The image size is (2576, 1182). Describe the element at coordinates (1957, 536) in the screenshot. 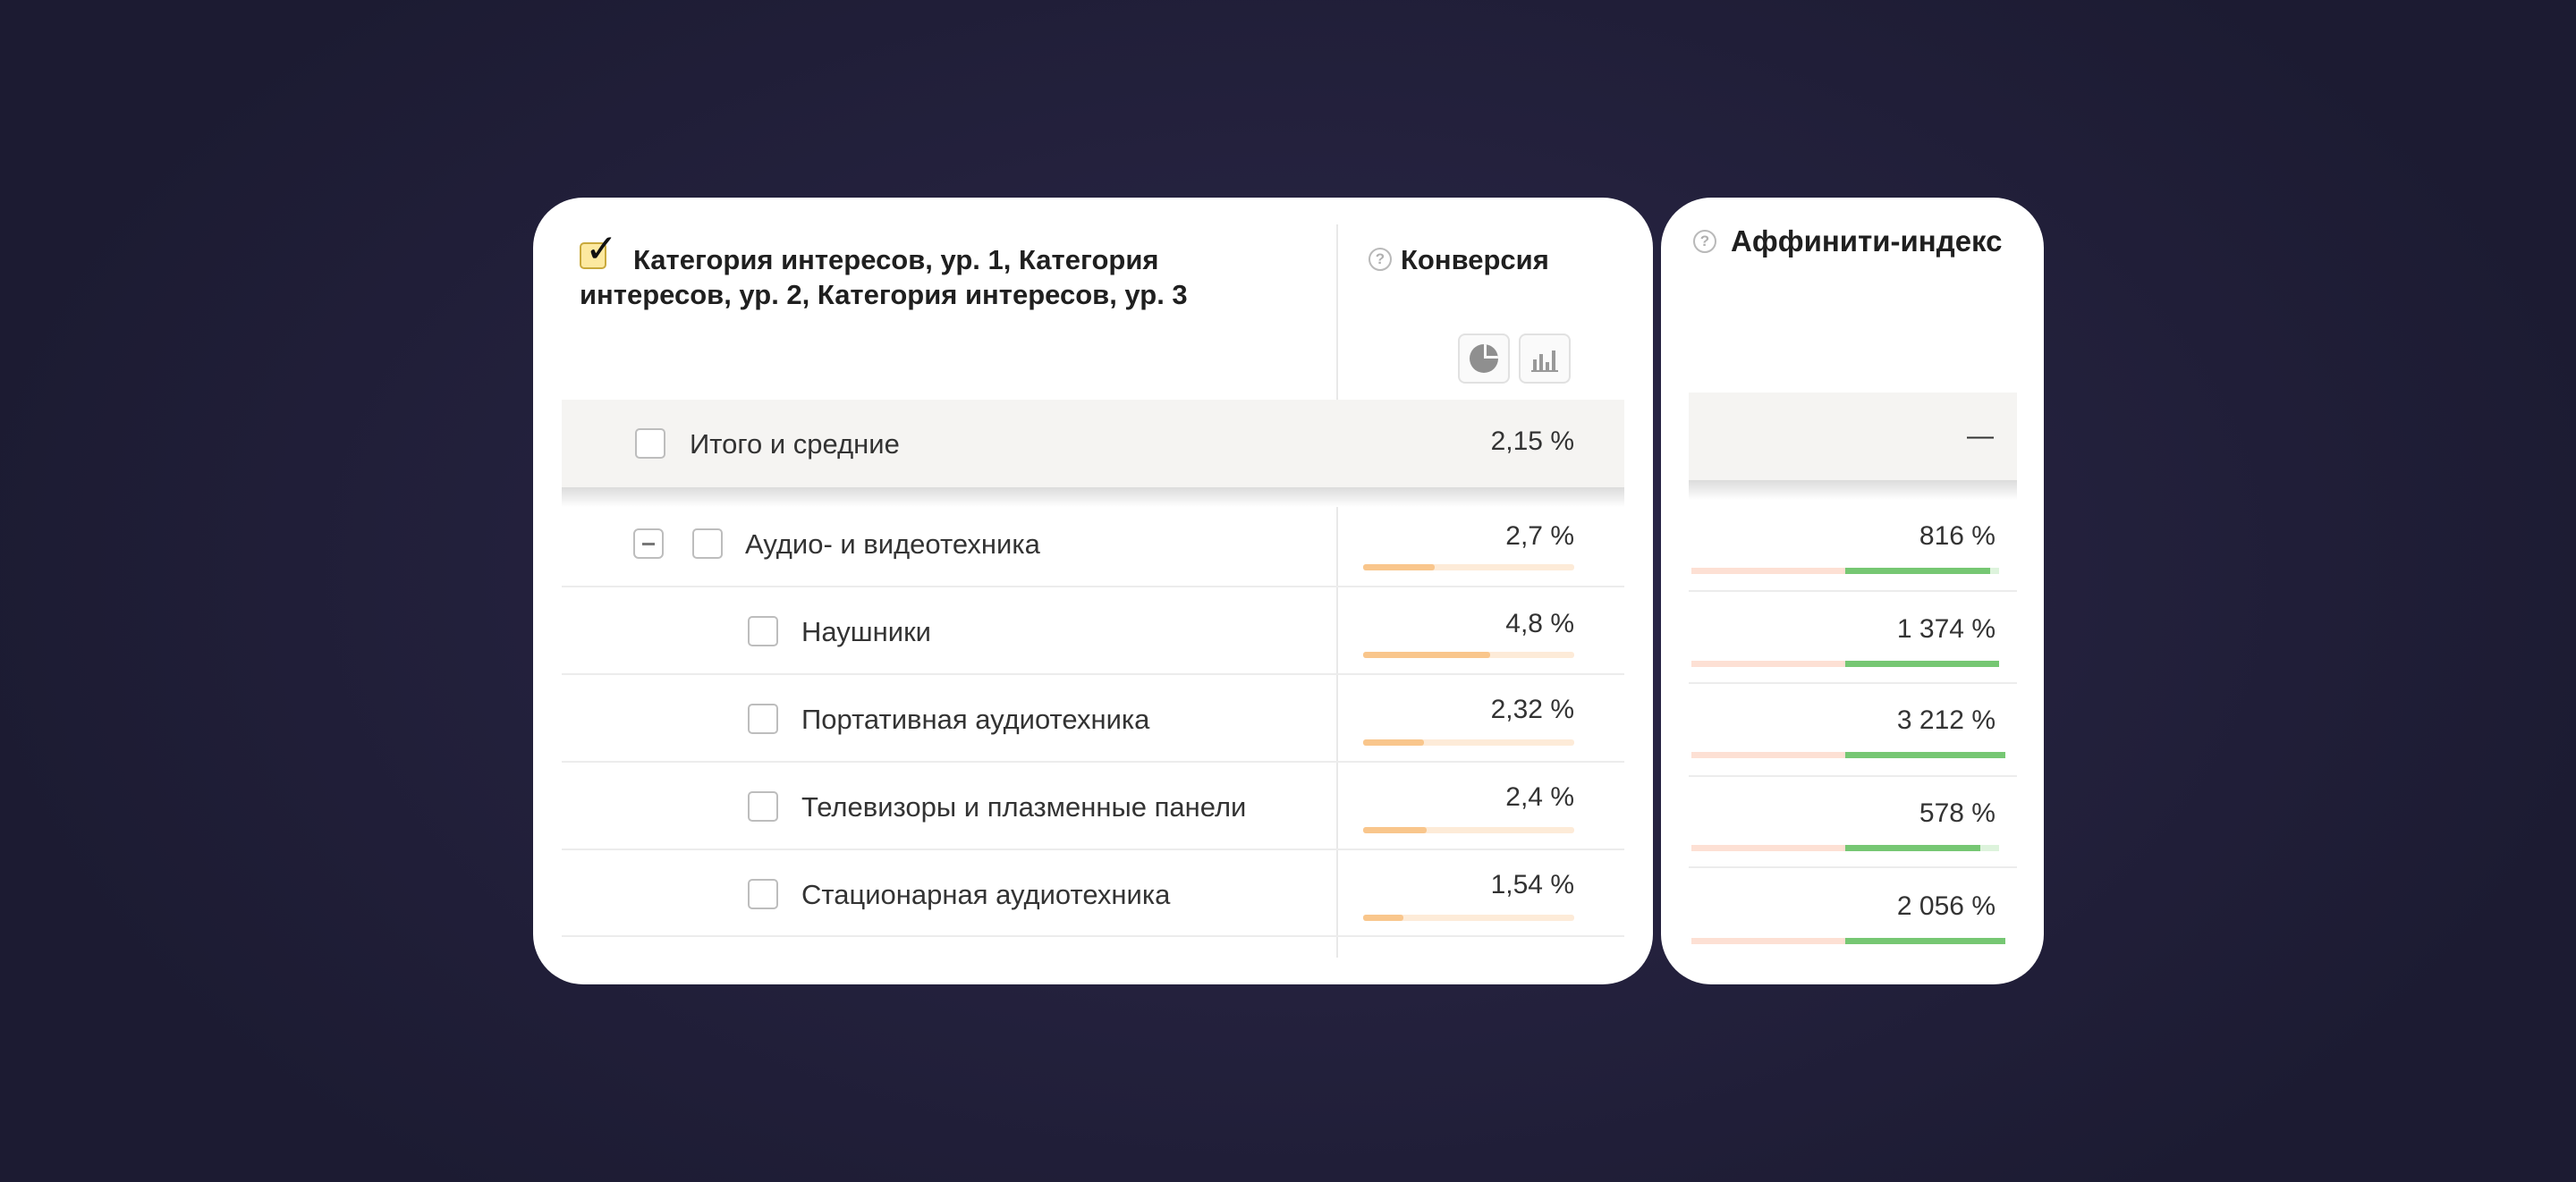

I see `affinity-value: 816 %` at that location.